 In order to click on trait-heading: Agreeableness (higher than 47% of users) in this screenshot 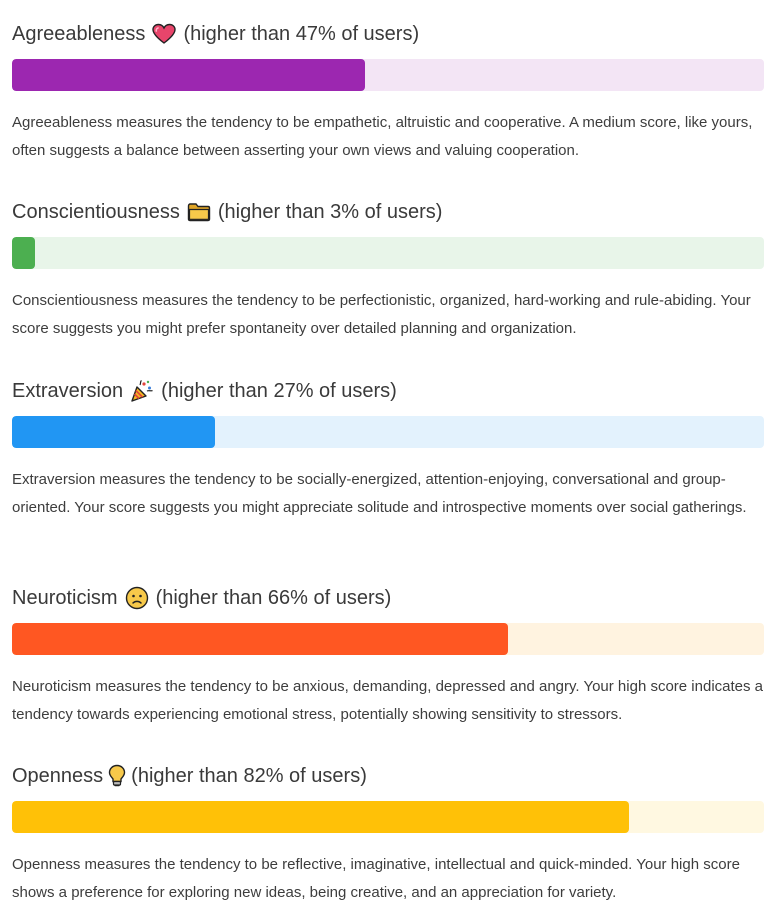, I will do `click(388, 34)`.